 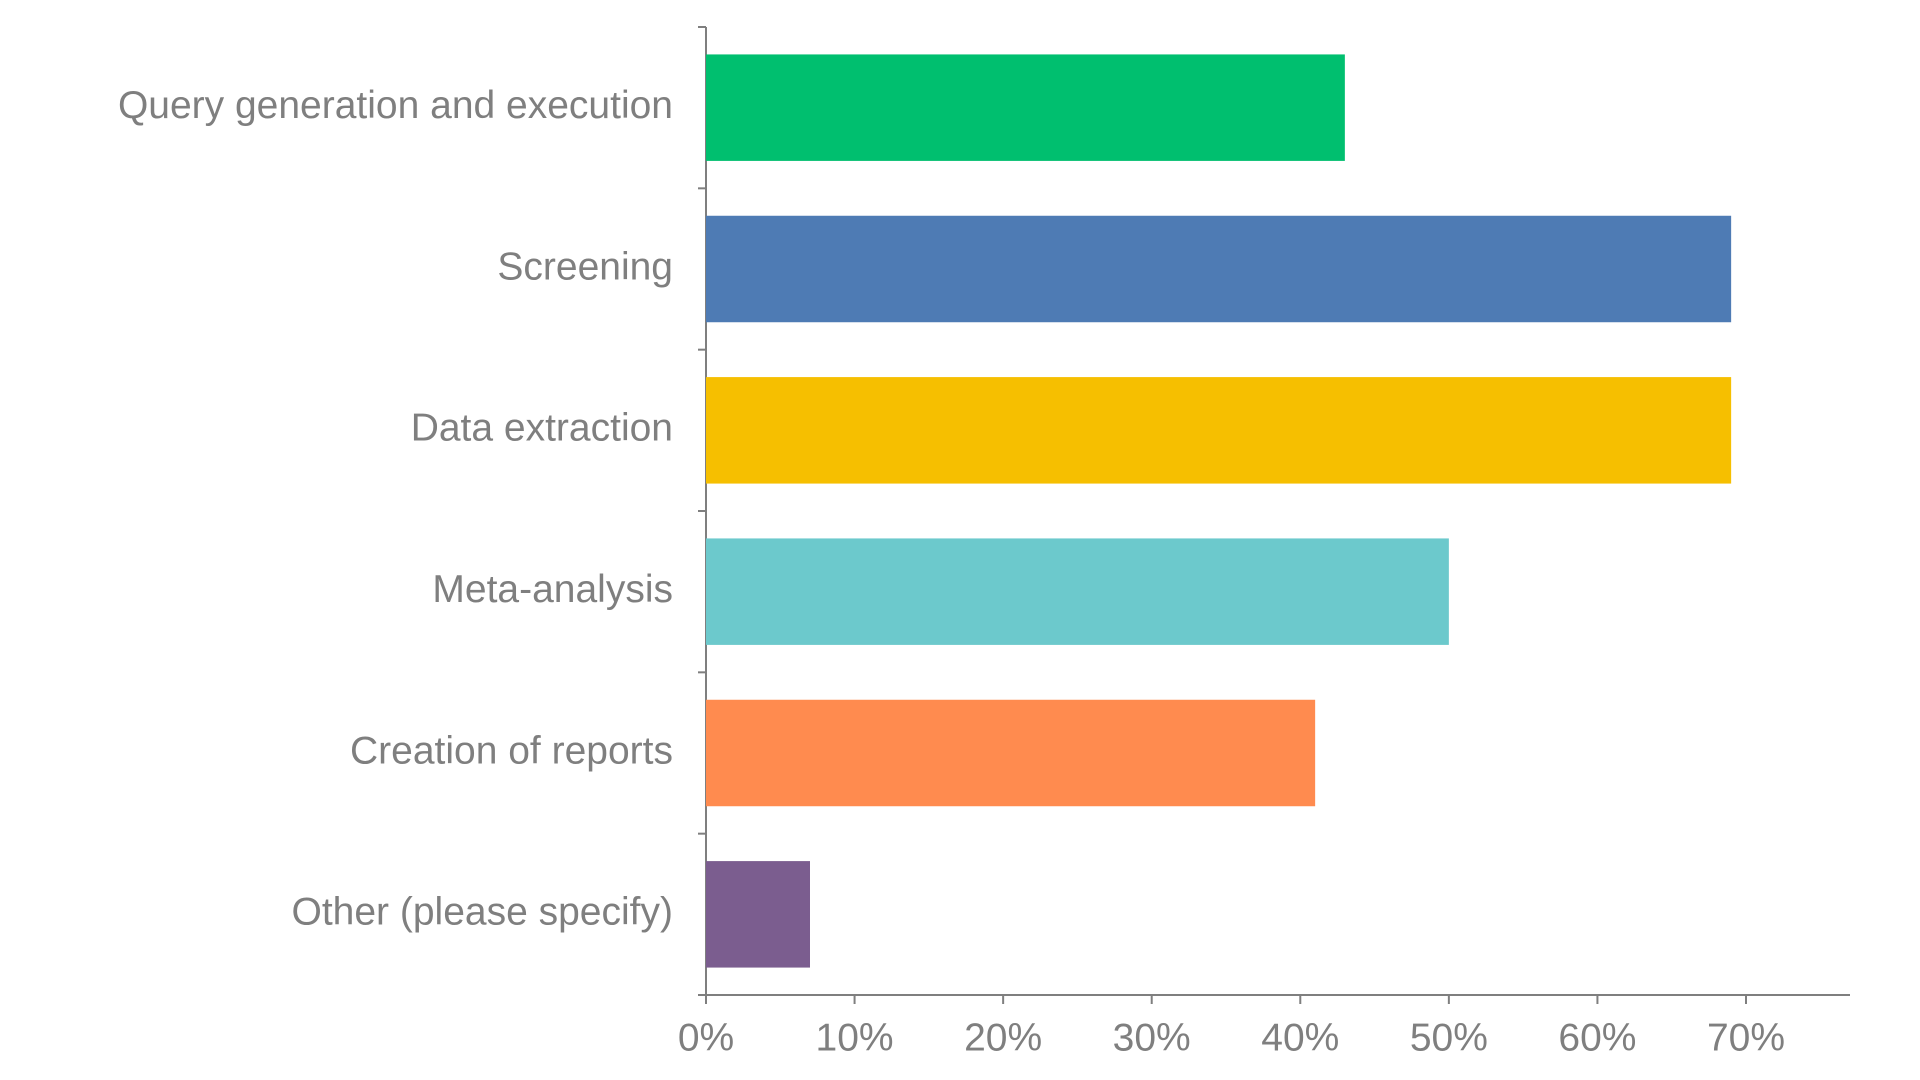 I want to click on x-tick-label: 10%, so click(x=855, y=1037).